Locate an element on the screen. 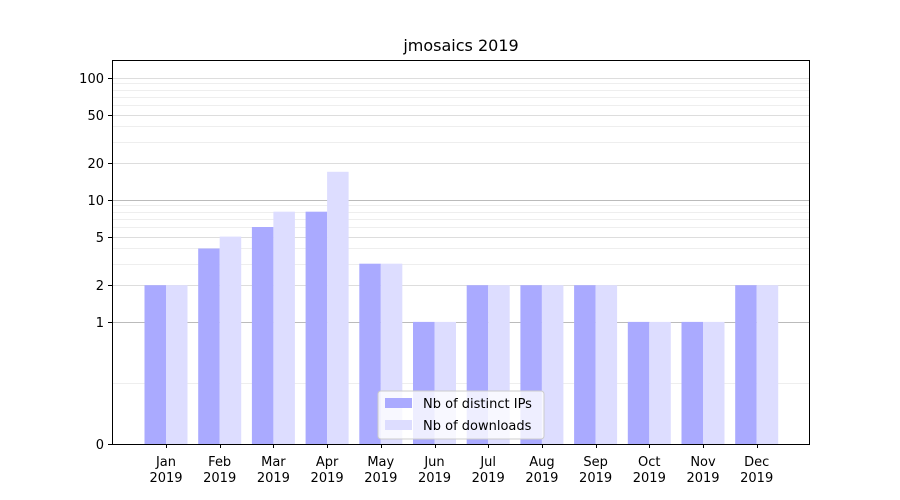 The width and height of the screenshot is (900, 500). x-tick-label: Jul 2019 is located at coordinates (488, 470).